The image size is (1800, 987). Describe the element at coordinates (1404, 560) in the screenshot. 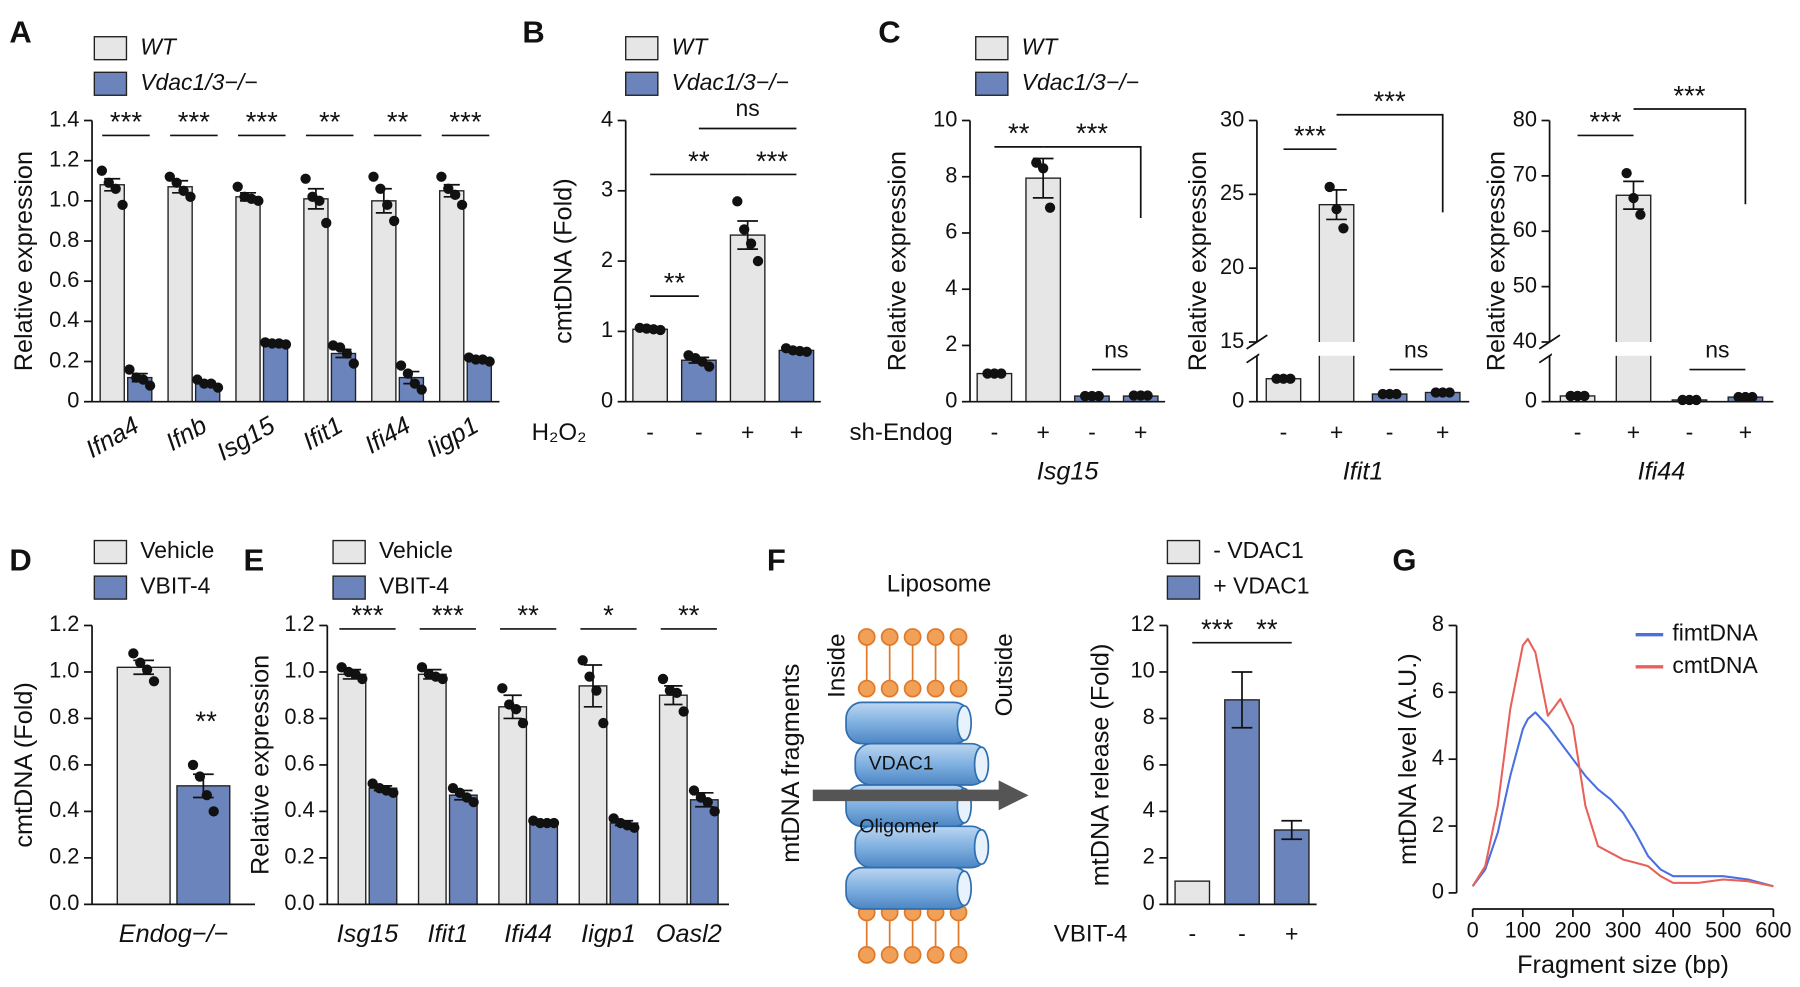

I see `panel-letter: G` at that location.